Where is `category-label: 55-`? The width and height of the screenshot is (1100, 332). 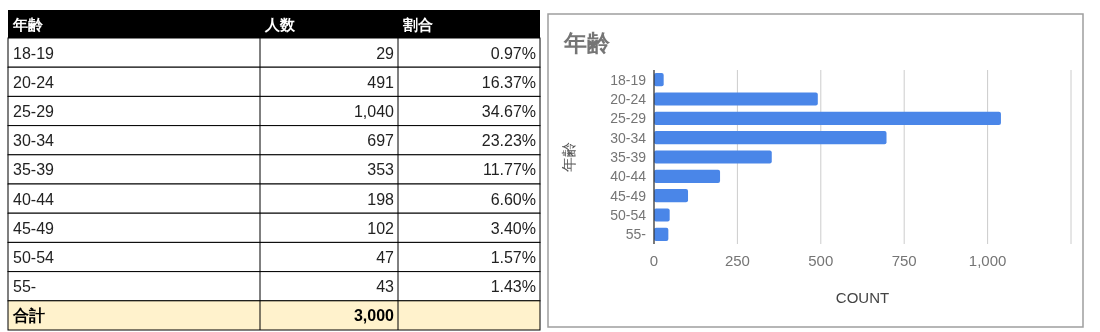 category-label: 55- is located at coordinates (25, 287).